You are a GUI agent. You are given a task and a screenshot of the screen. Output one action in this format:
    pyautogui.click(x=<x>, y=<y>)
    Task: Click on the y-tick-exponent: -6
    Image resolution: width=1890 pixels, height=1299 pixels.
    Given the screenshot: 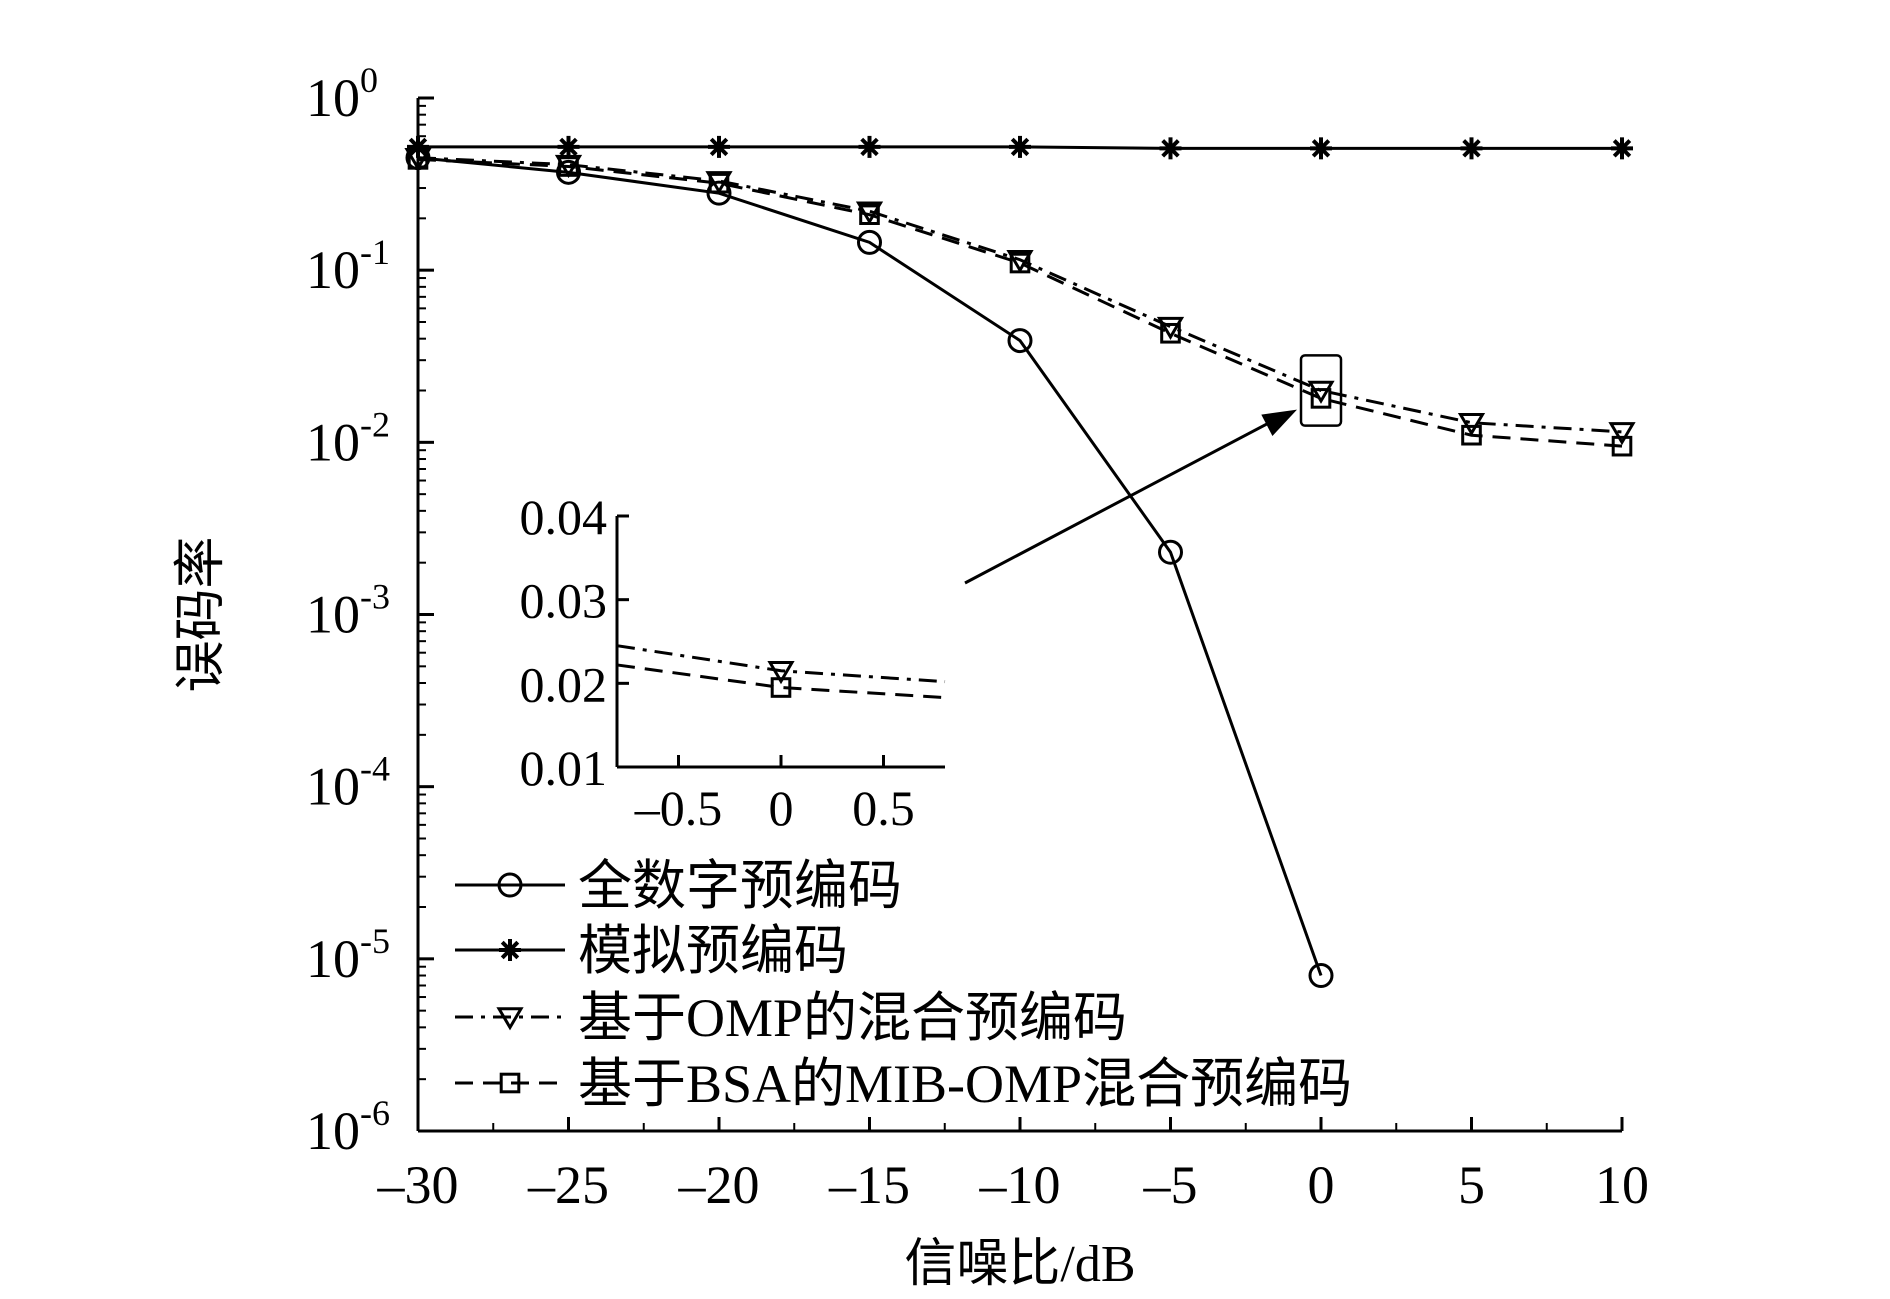 What is the action you would take?
    pyautogui.click(x=375, y=1113)
    